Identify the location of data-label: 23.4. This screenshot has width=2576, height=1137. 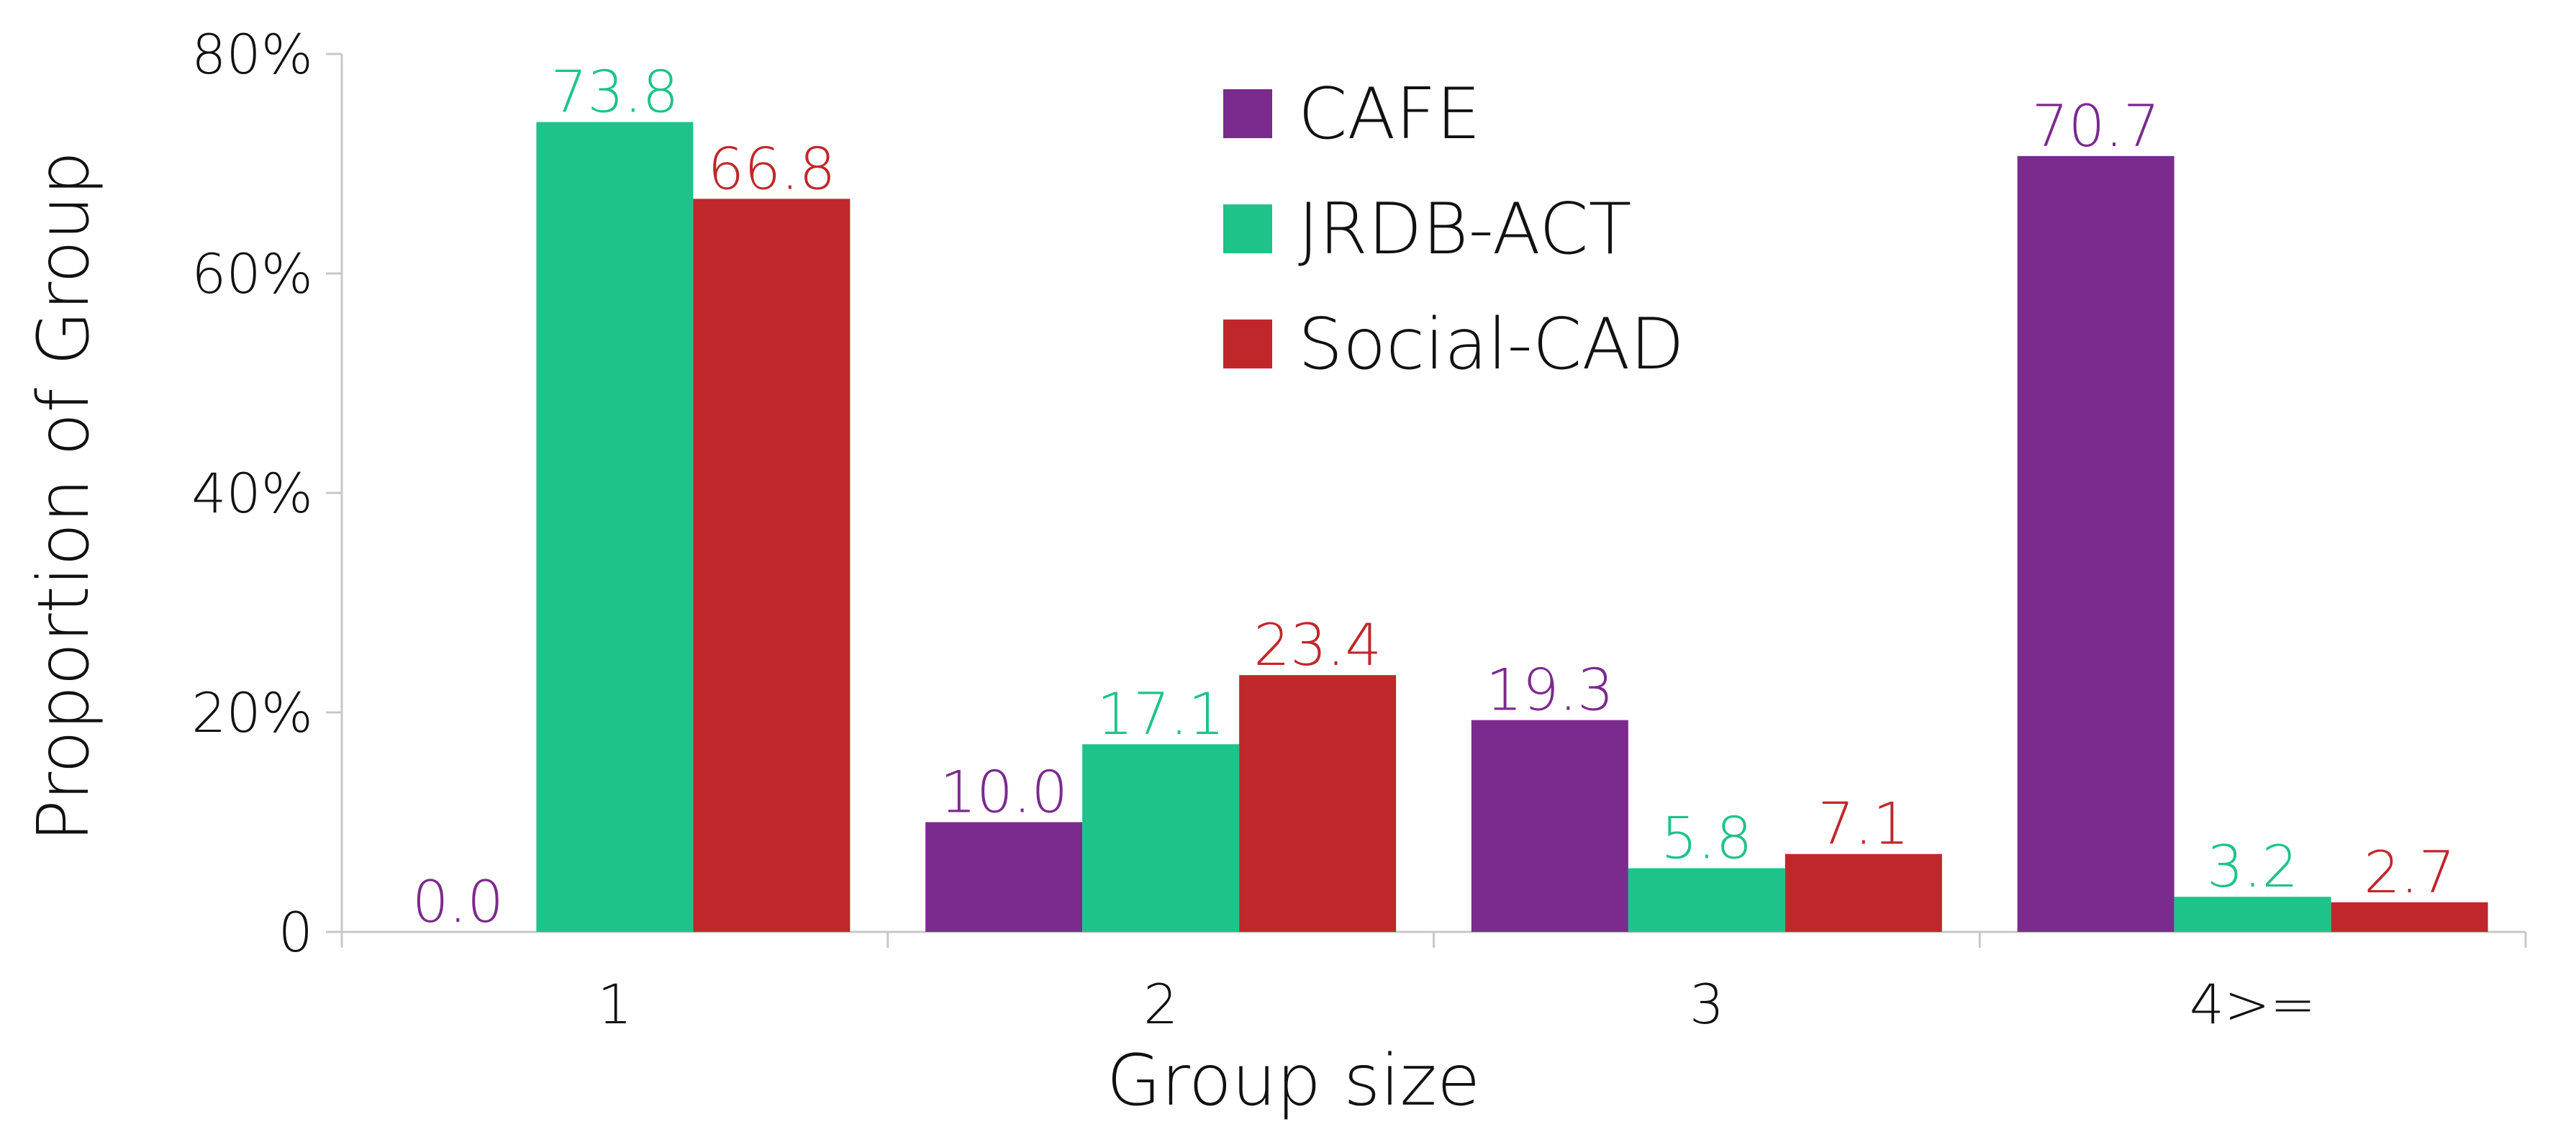
(1317, 645).